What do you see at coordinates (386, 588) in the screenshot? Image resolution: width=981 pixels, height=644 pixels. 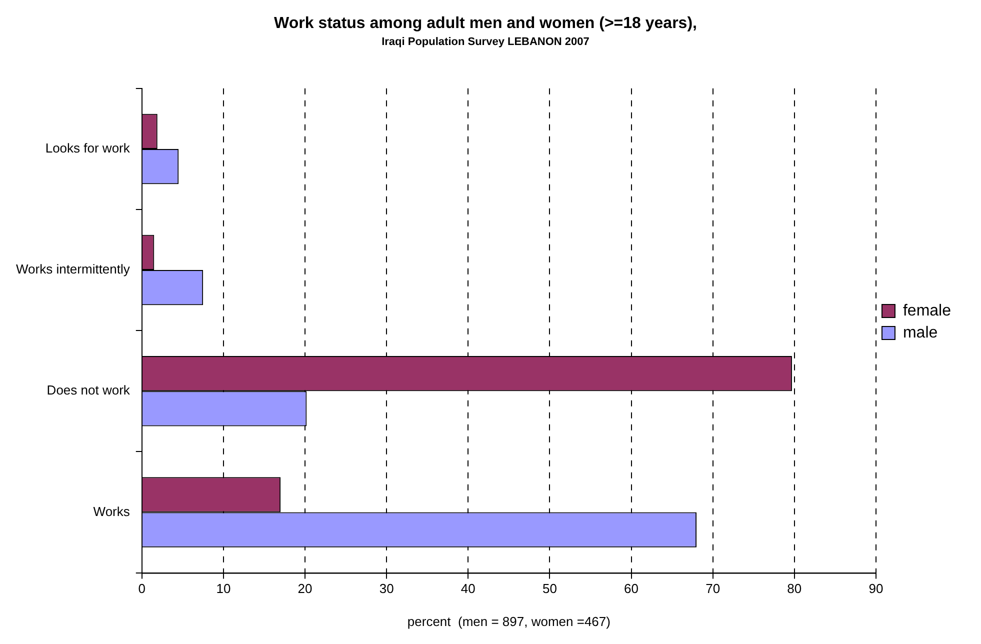 I see `x-tick-label: 30` at bounding box center [386, 588].